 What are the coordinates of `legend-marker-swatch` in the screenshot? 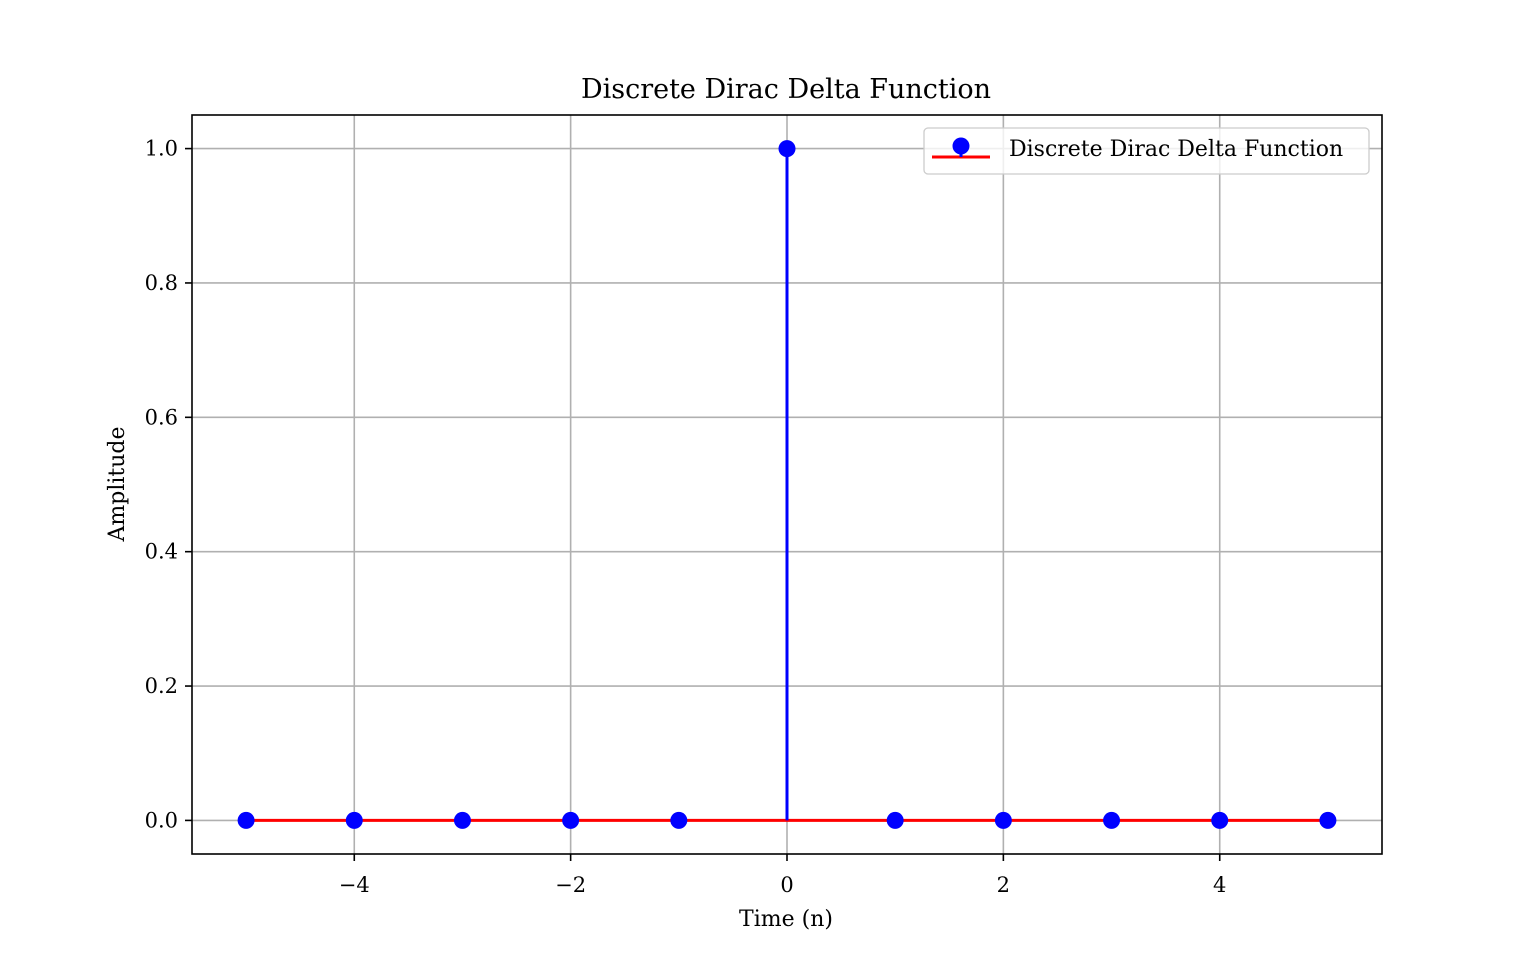 It's located at (961, 146).